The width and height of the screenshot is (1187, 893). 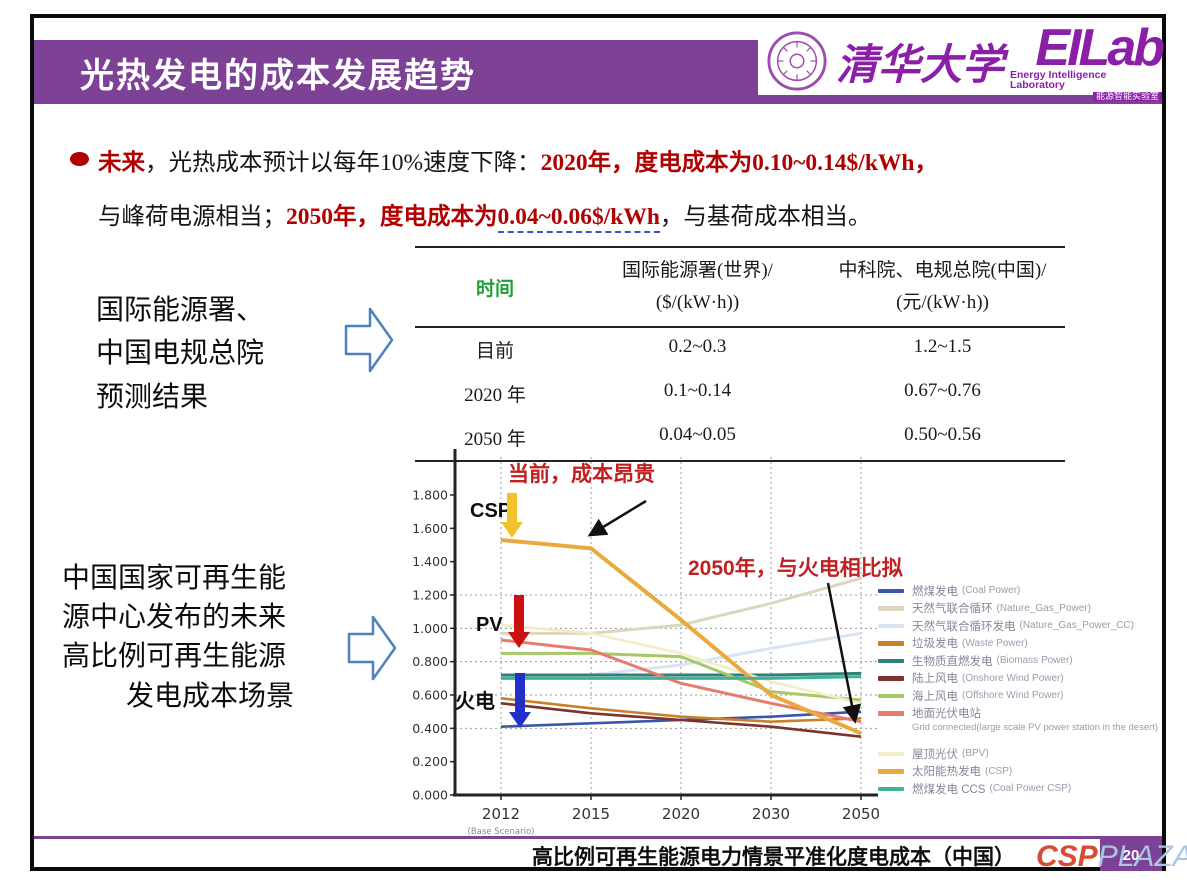 What do you see at coordinates (501, 832) in the screenshot?
I see `svg-text: (Base Scenario)` at bounding box center [501, 832].